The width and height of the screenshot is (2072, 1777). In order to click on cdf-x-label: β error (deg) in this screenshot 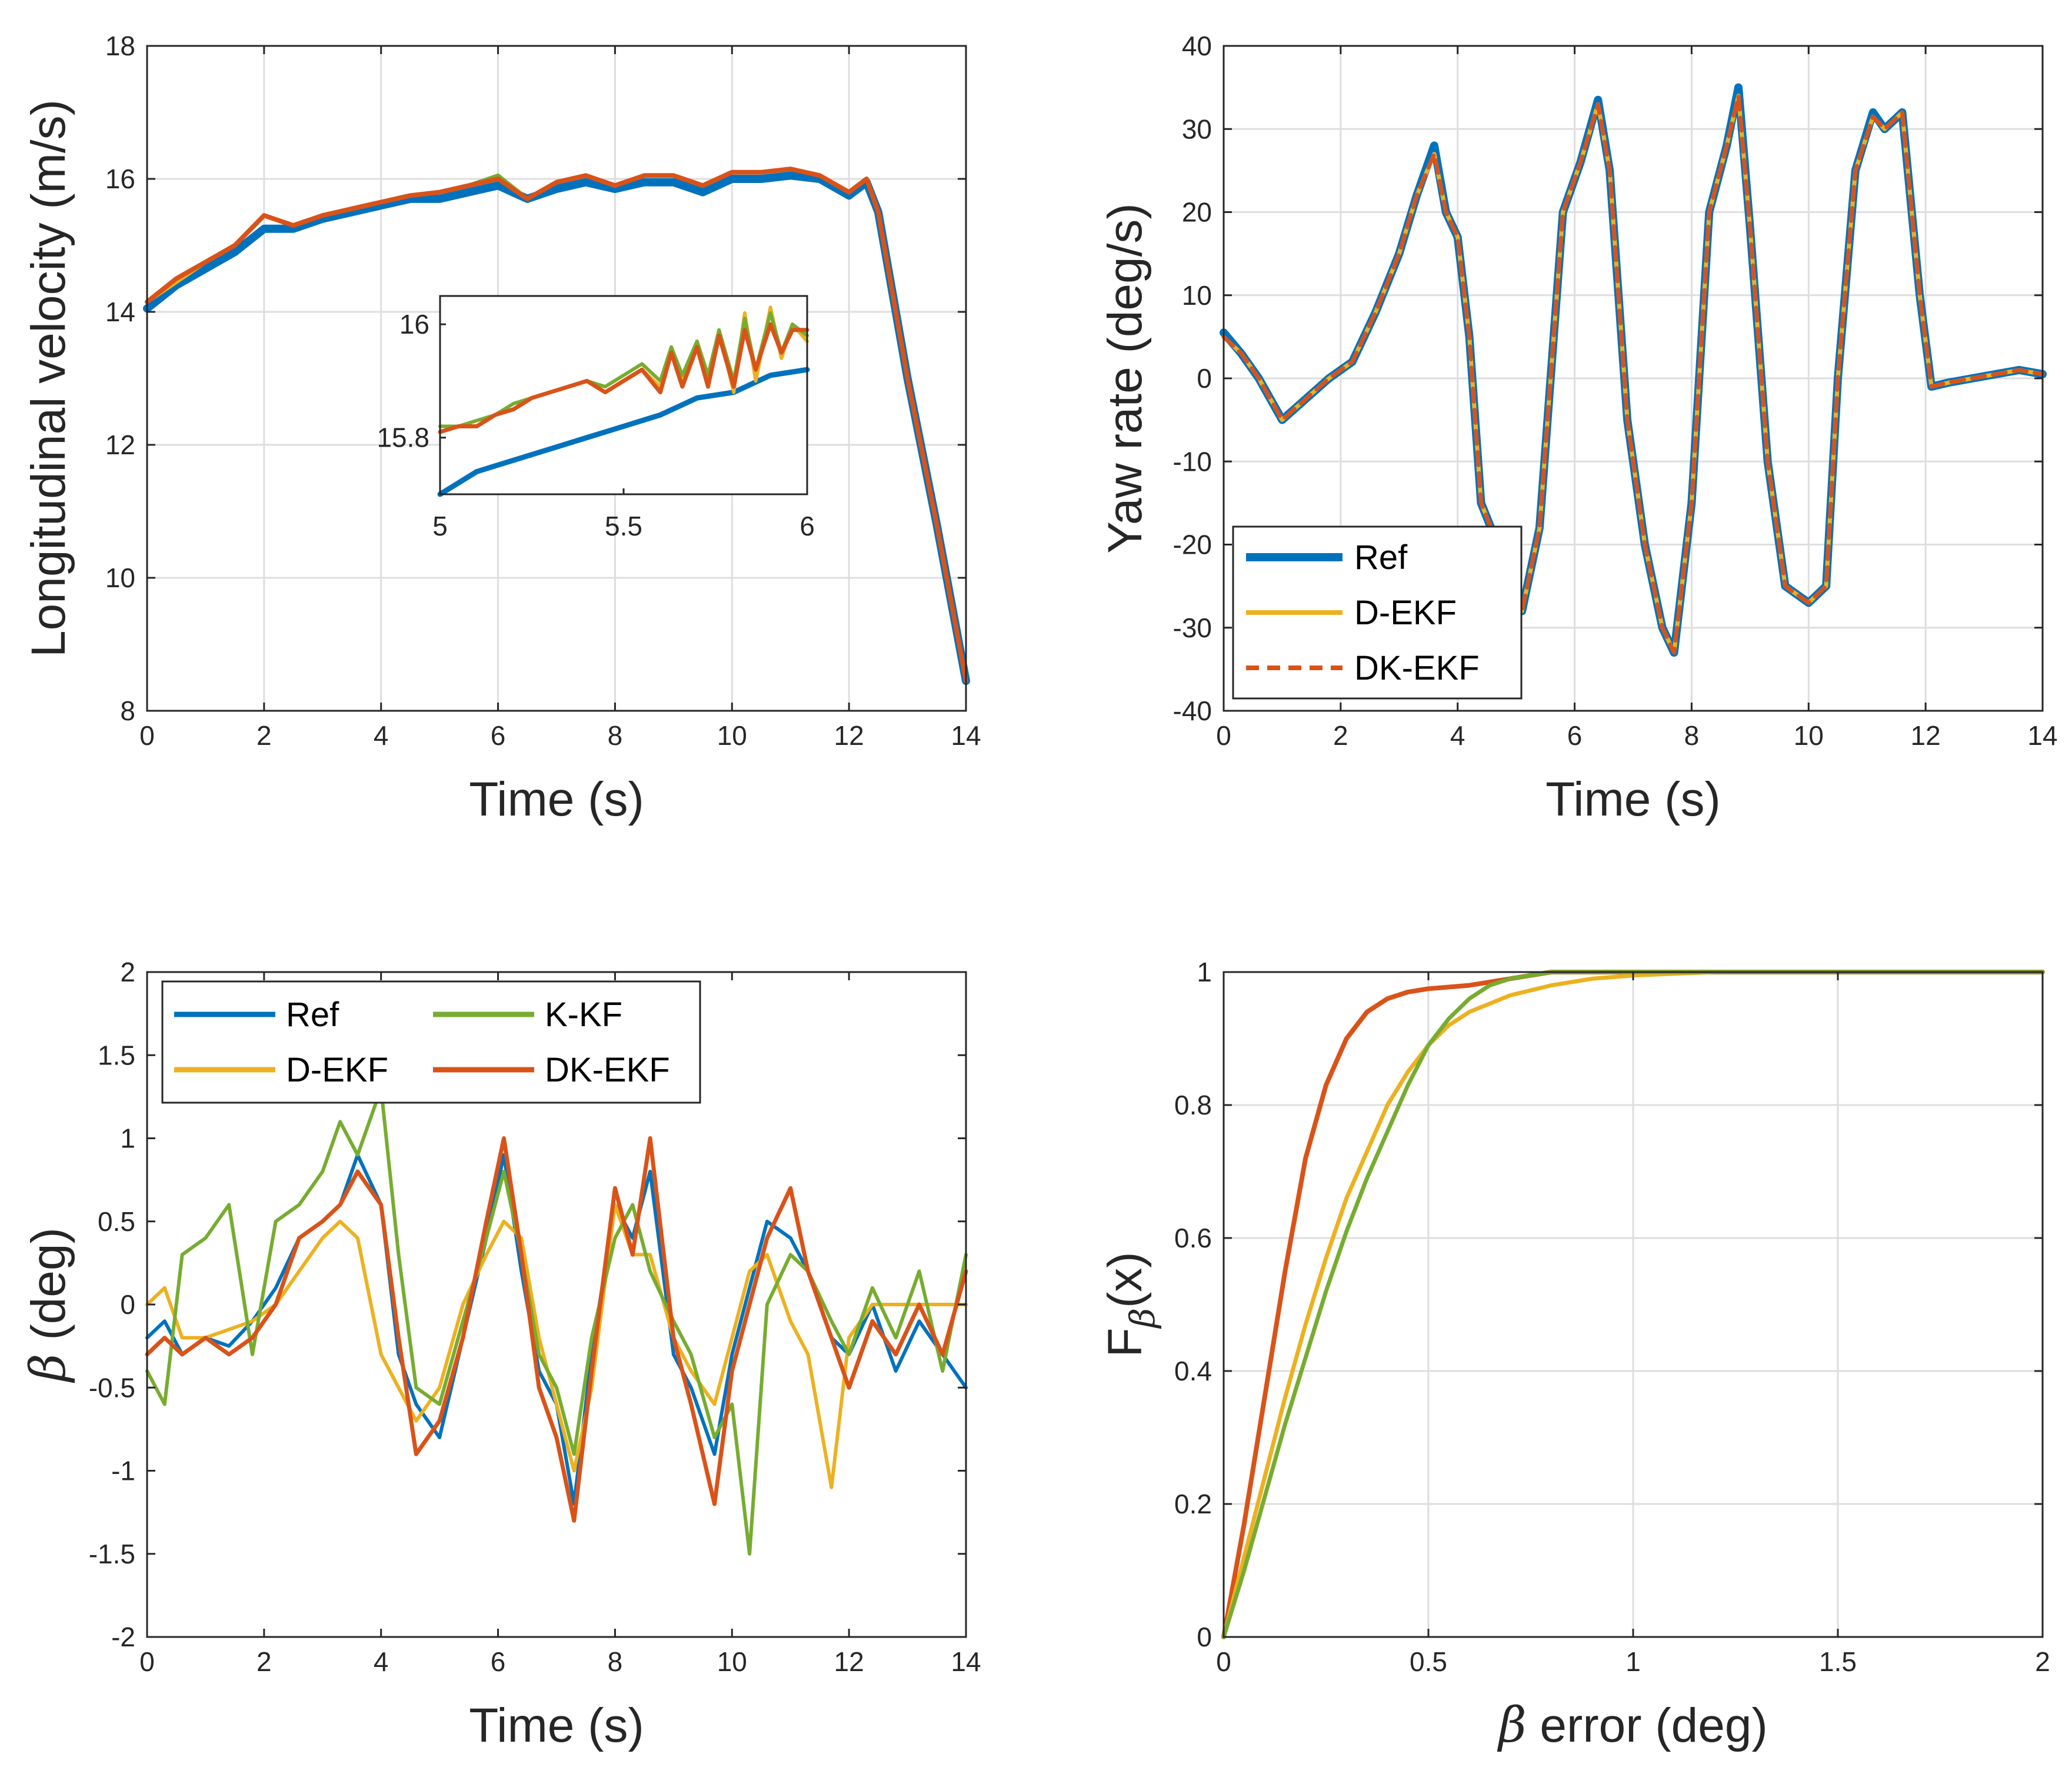, I will do `click(1632, 1725)`.